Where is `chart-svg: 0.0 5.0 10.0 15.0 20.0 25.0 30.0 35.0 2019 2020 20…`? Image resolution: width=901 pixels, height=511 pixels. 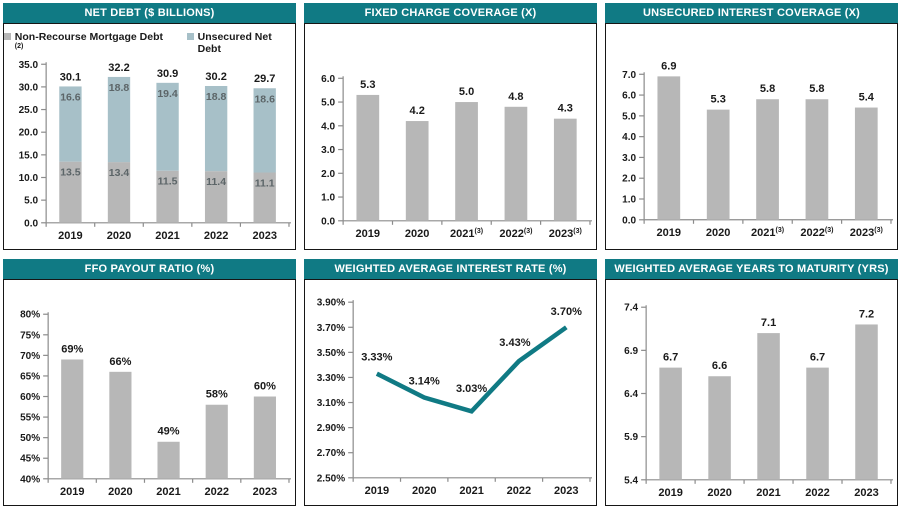 chart-svg: 0.0 5.0 10.0 15.0 20.0 25.0 30.0 35.0 2019 2020 20… is located at coordinates (155, 151).